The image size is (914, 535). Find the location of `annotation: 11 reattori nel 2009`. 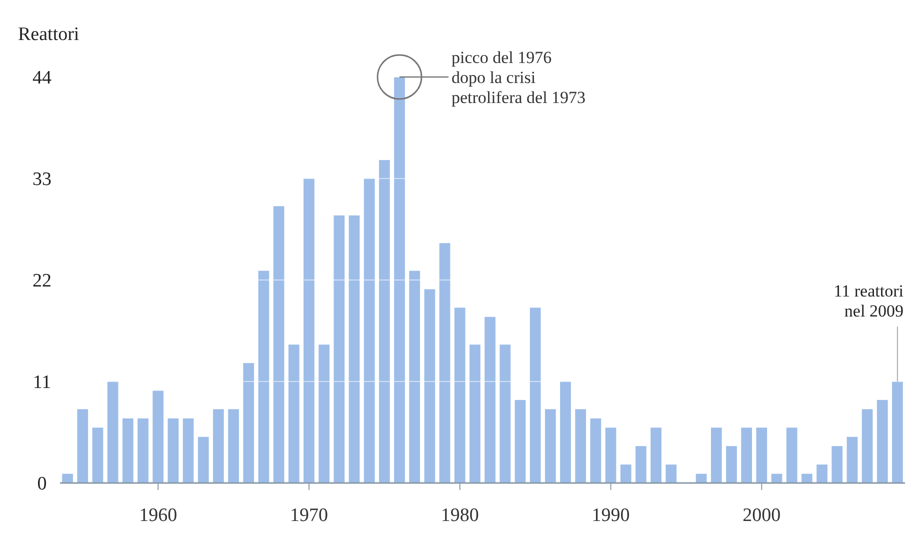

annotation: 11 reattori nel 2009 is located at coordinates (869, 301).